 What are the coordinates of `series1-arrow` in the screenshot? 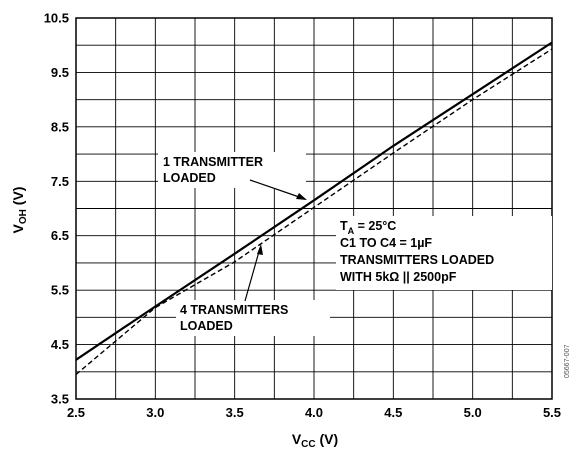 It's located at (277, 189).